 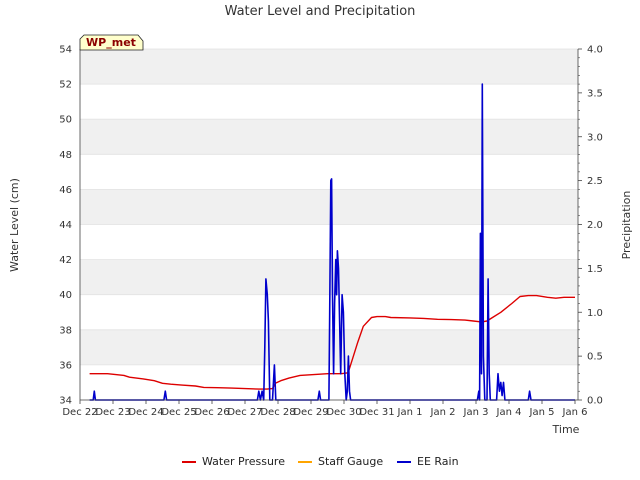 I want to click on y2-tick-label: 0.5, so click(x=595, y=357).